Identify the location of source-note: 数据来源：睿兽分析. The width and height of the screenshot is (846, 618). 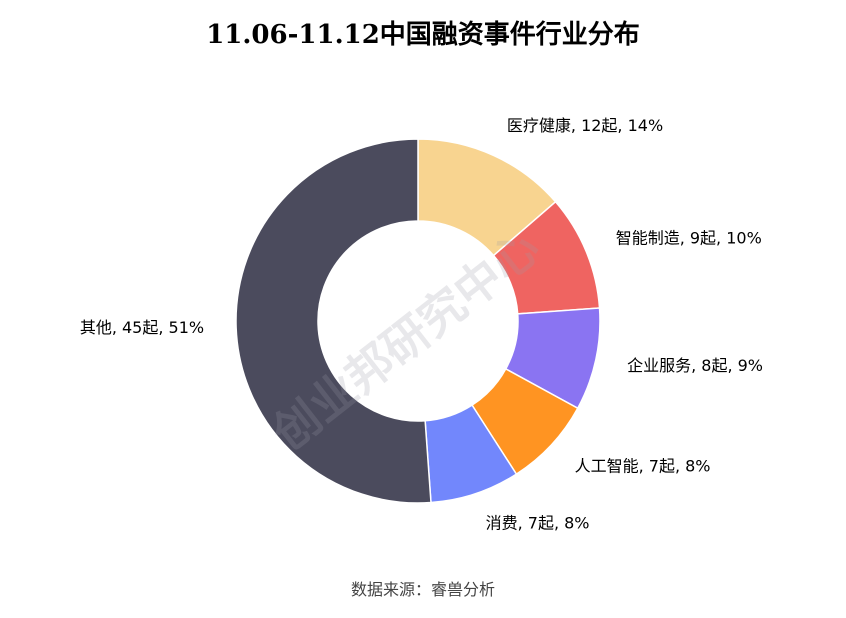
(422, 589).